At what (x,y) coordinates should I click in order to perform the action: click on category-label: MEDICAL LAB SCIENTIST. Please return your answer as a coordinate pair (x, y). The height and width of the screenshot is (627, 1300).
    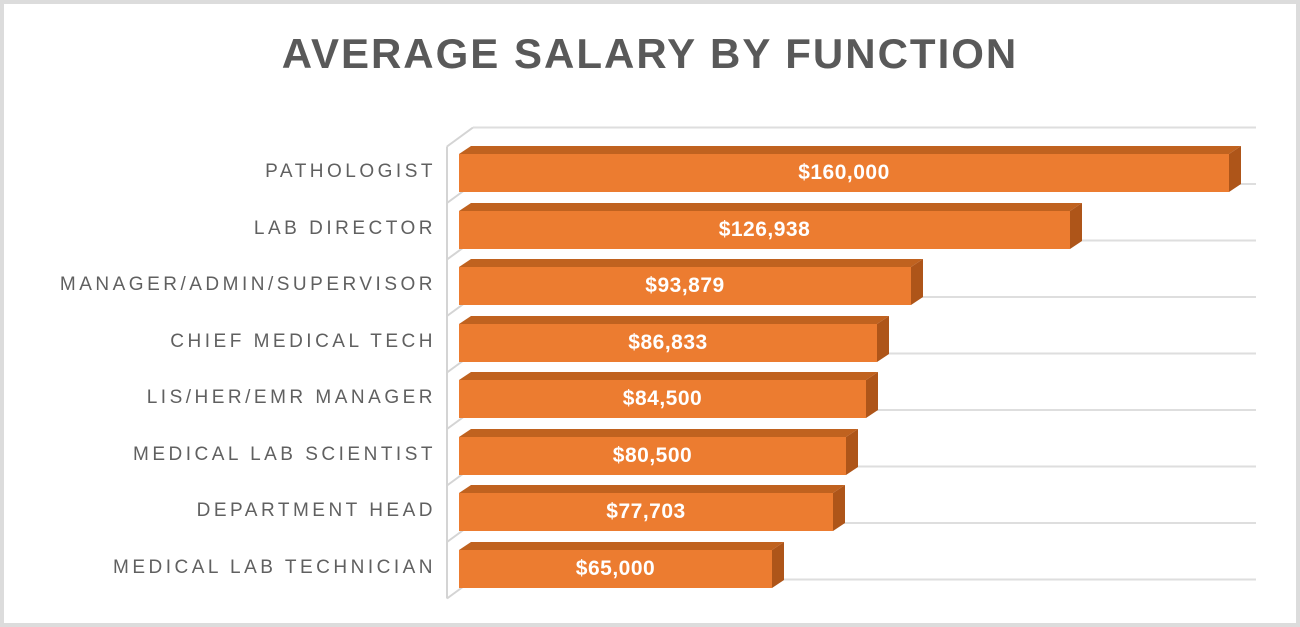
    Looking at the image, I should click on (284, 454).